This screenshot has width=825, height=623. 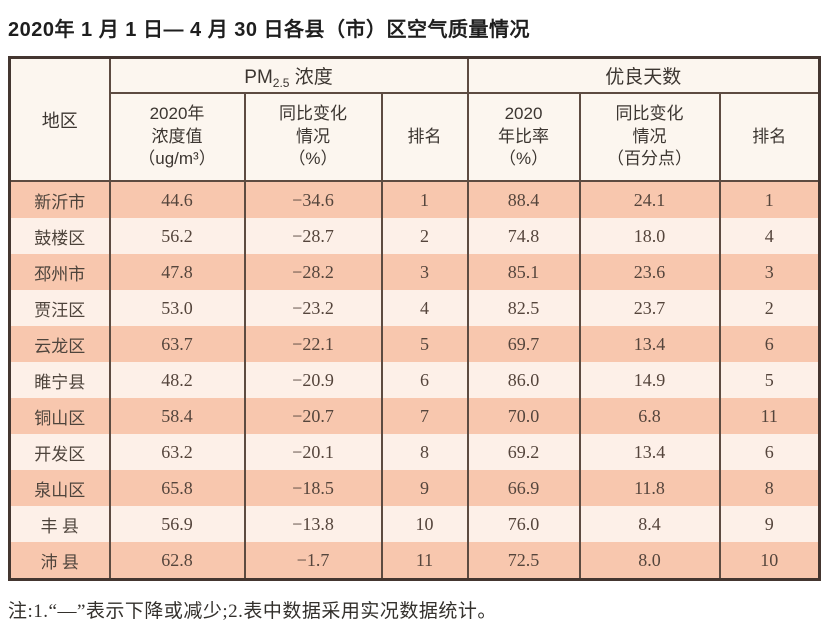 I want to click on good-change-cell: 6.8, so click(x=649, y=416).